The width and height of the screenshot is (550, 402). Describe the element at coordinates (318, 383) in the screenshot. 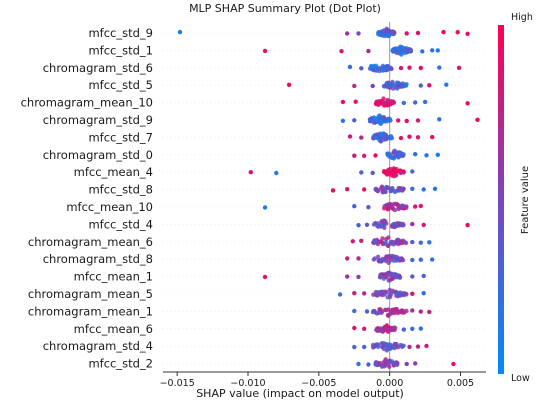

I see `x-tick-label: −0.005` at that location.